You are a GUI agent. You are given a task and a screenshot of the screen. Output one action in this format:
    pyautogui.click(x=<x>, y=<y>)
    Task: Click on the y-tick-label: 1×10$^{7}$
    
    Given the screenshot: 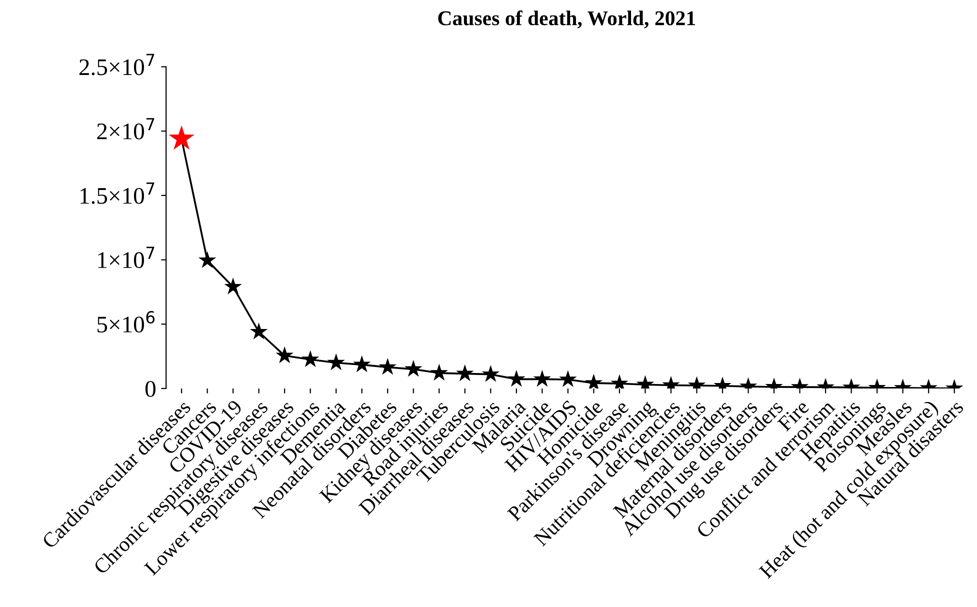 What is the action you would take?
    pyautogui.click(x=126, y=257)
    